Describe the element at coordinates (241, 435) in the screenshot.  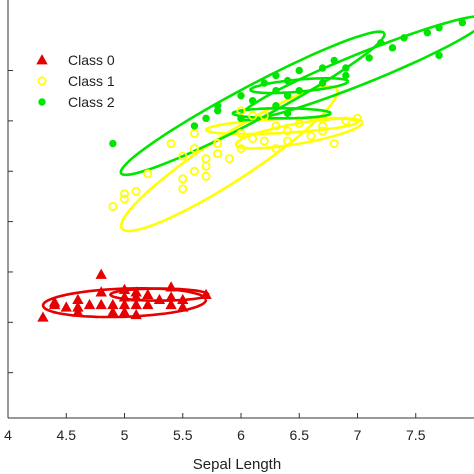
I see `x-tick-label: 6` at that location.